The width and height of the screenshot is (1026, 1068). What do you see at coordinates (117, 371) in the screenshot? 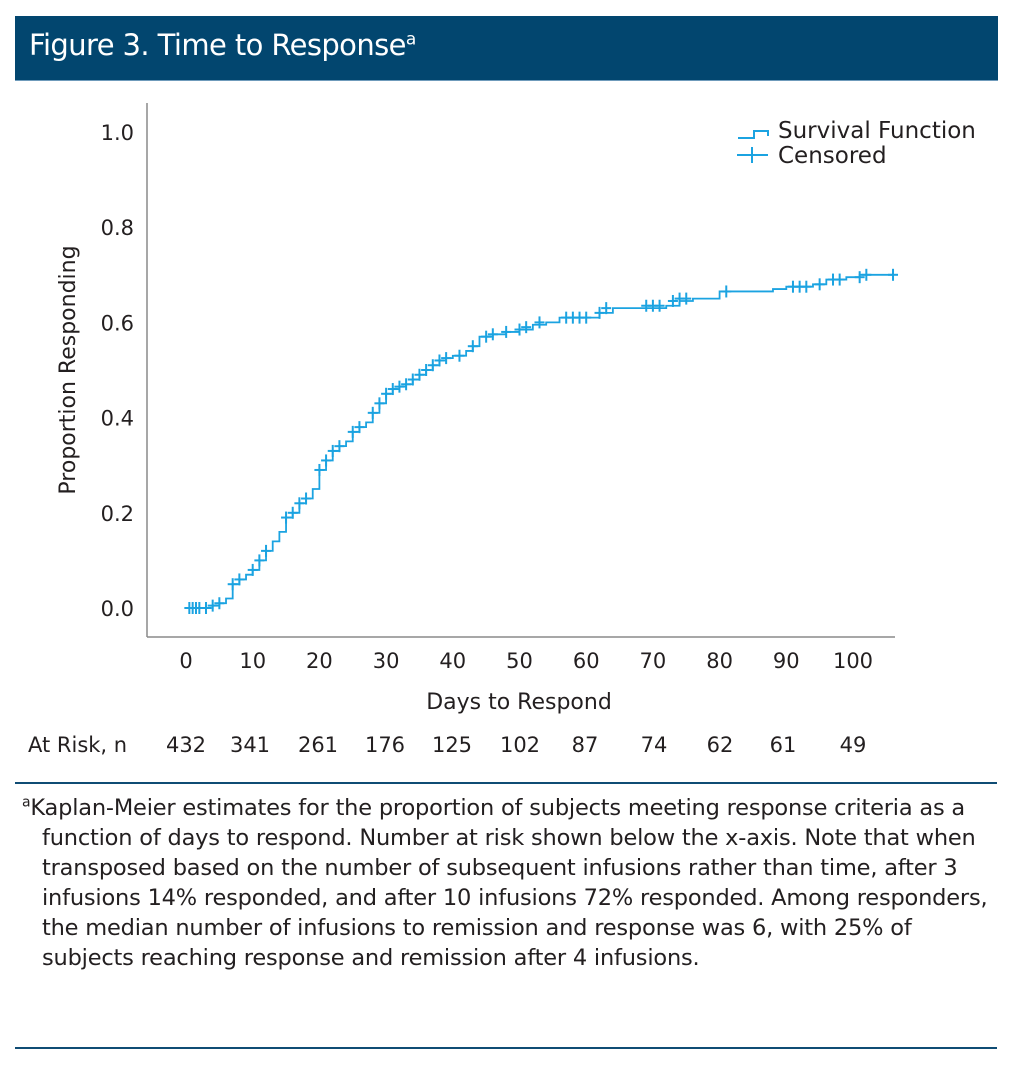
I see `y-tick-labels: 0.0 0.2 0.4 0.6 0.8 1.0` at bounding box center [117, 371].